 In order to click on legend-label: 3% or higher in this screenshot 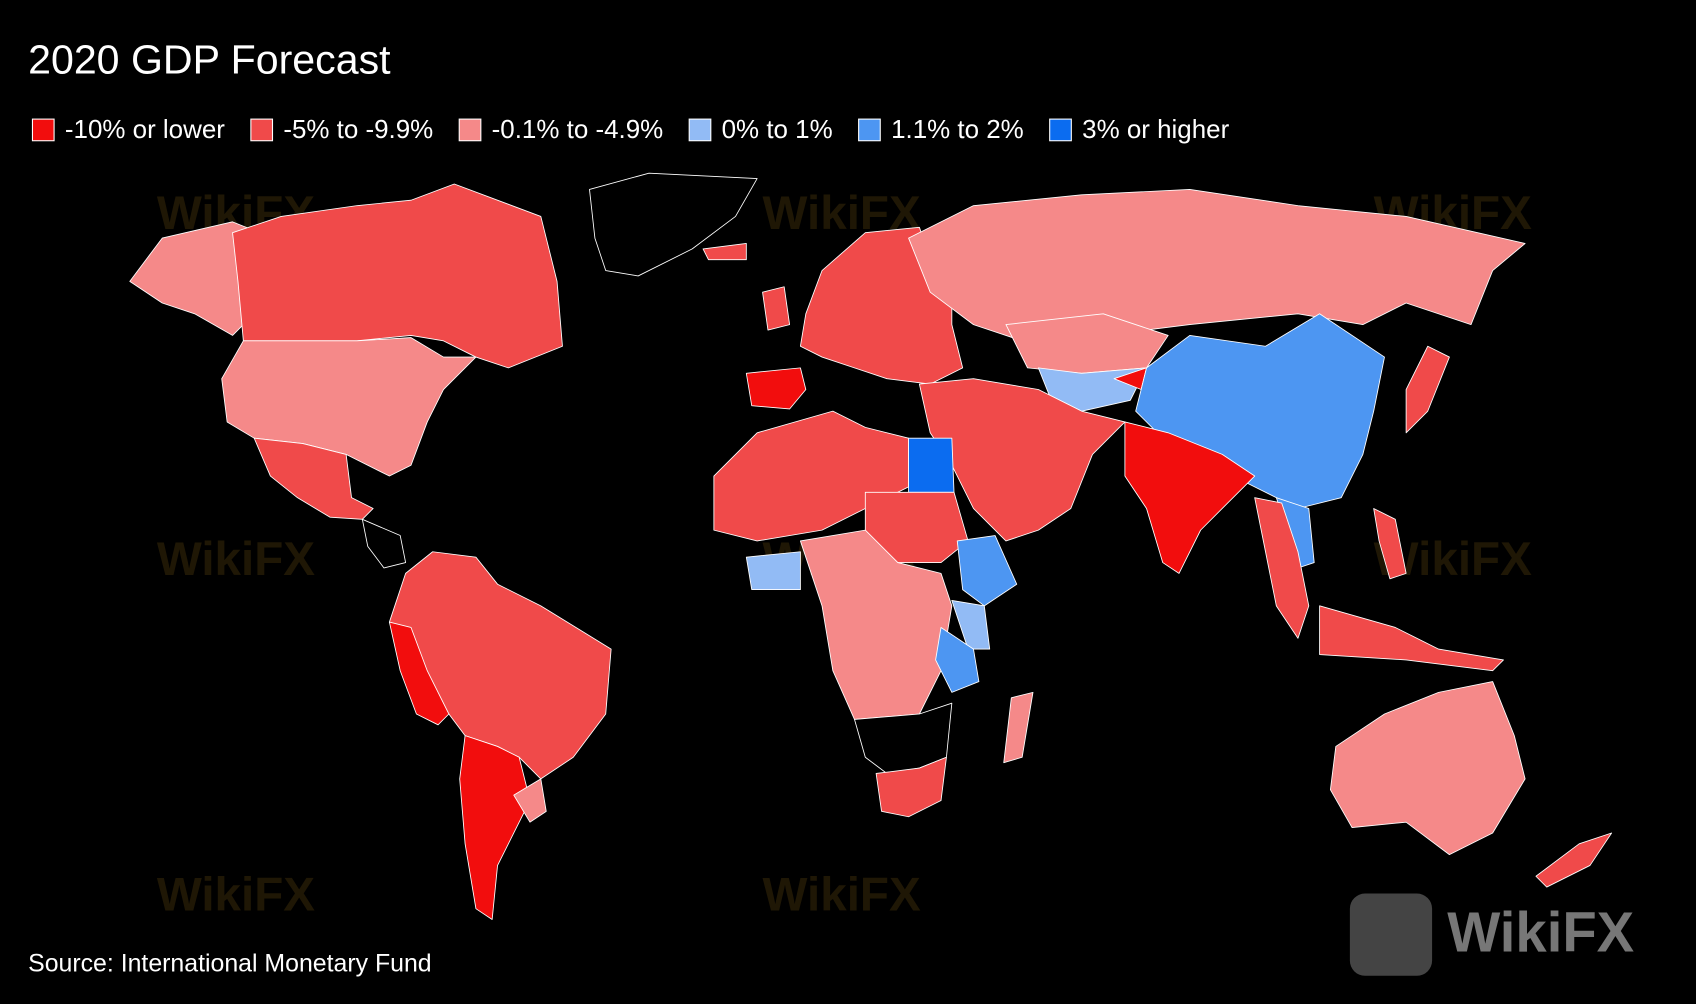, I will do `click(1155, 130)`.